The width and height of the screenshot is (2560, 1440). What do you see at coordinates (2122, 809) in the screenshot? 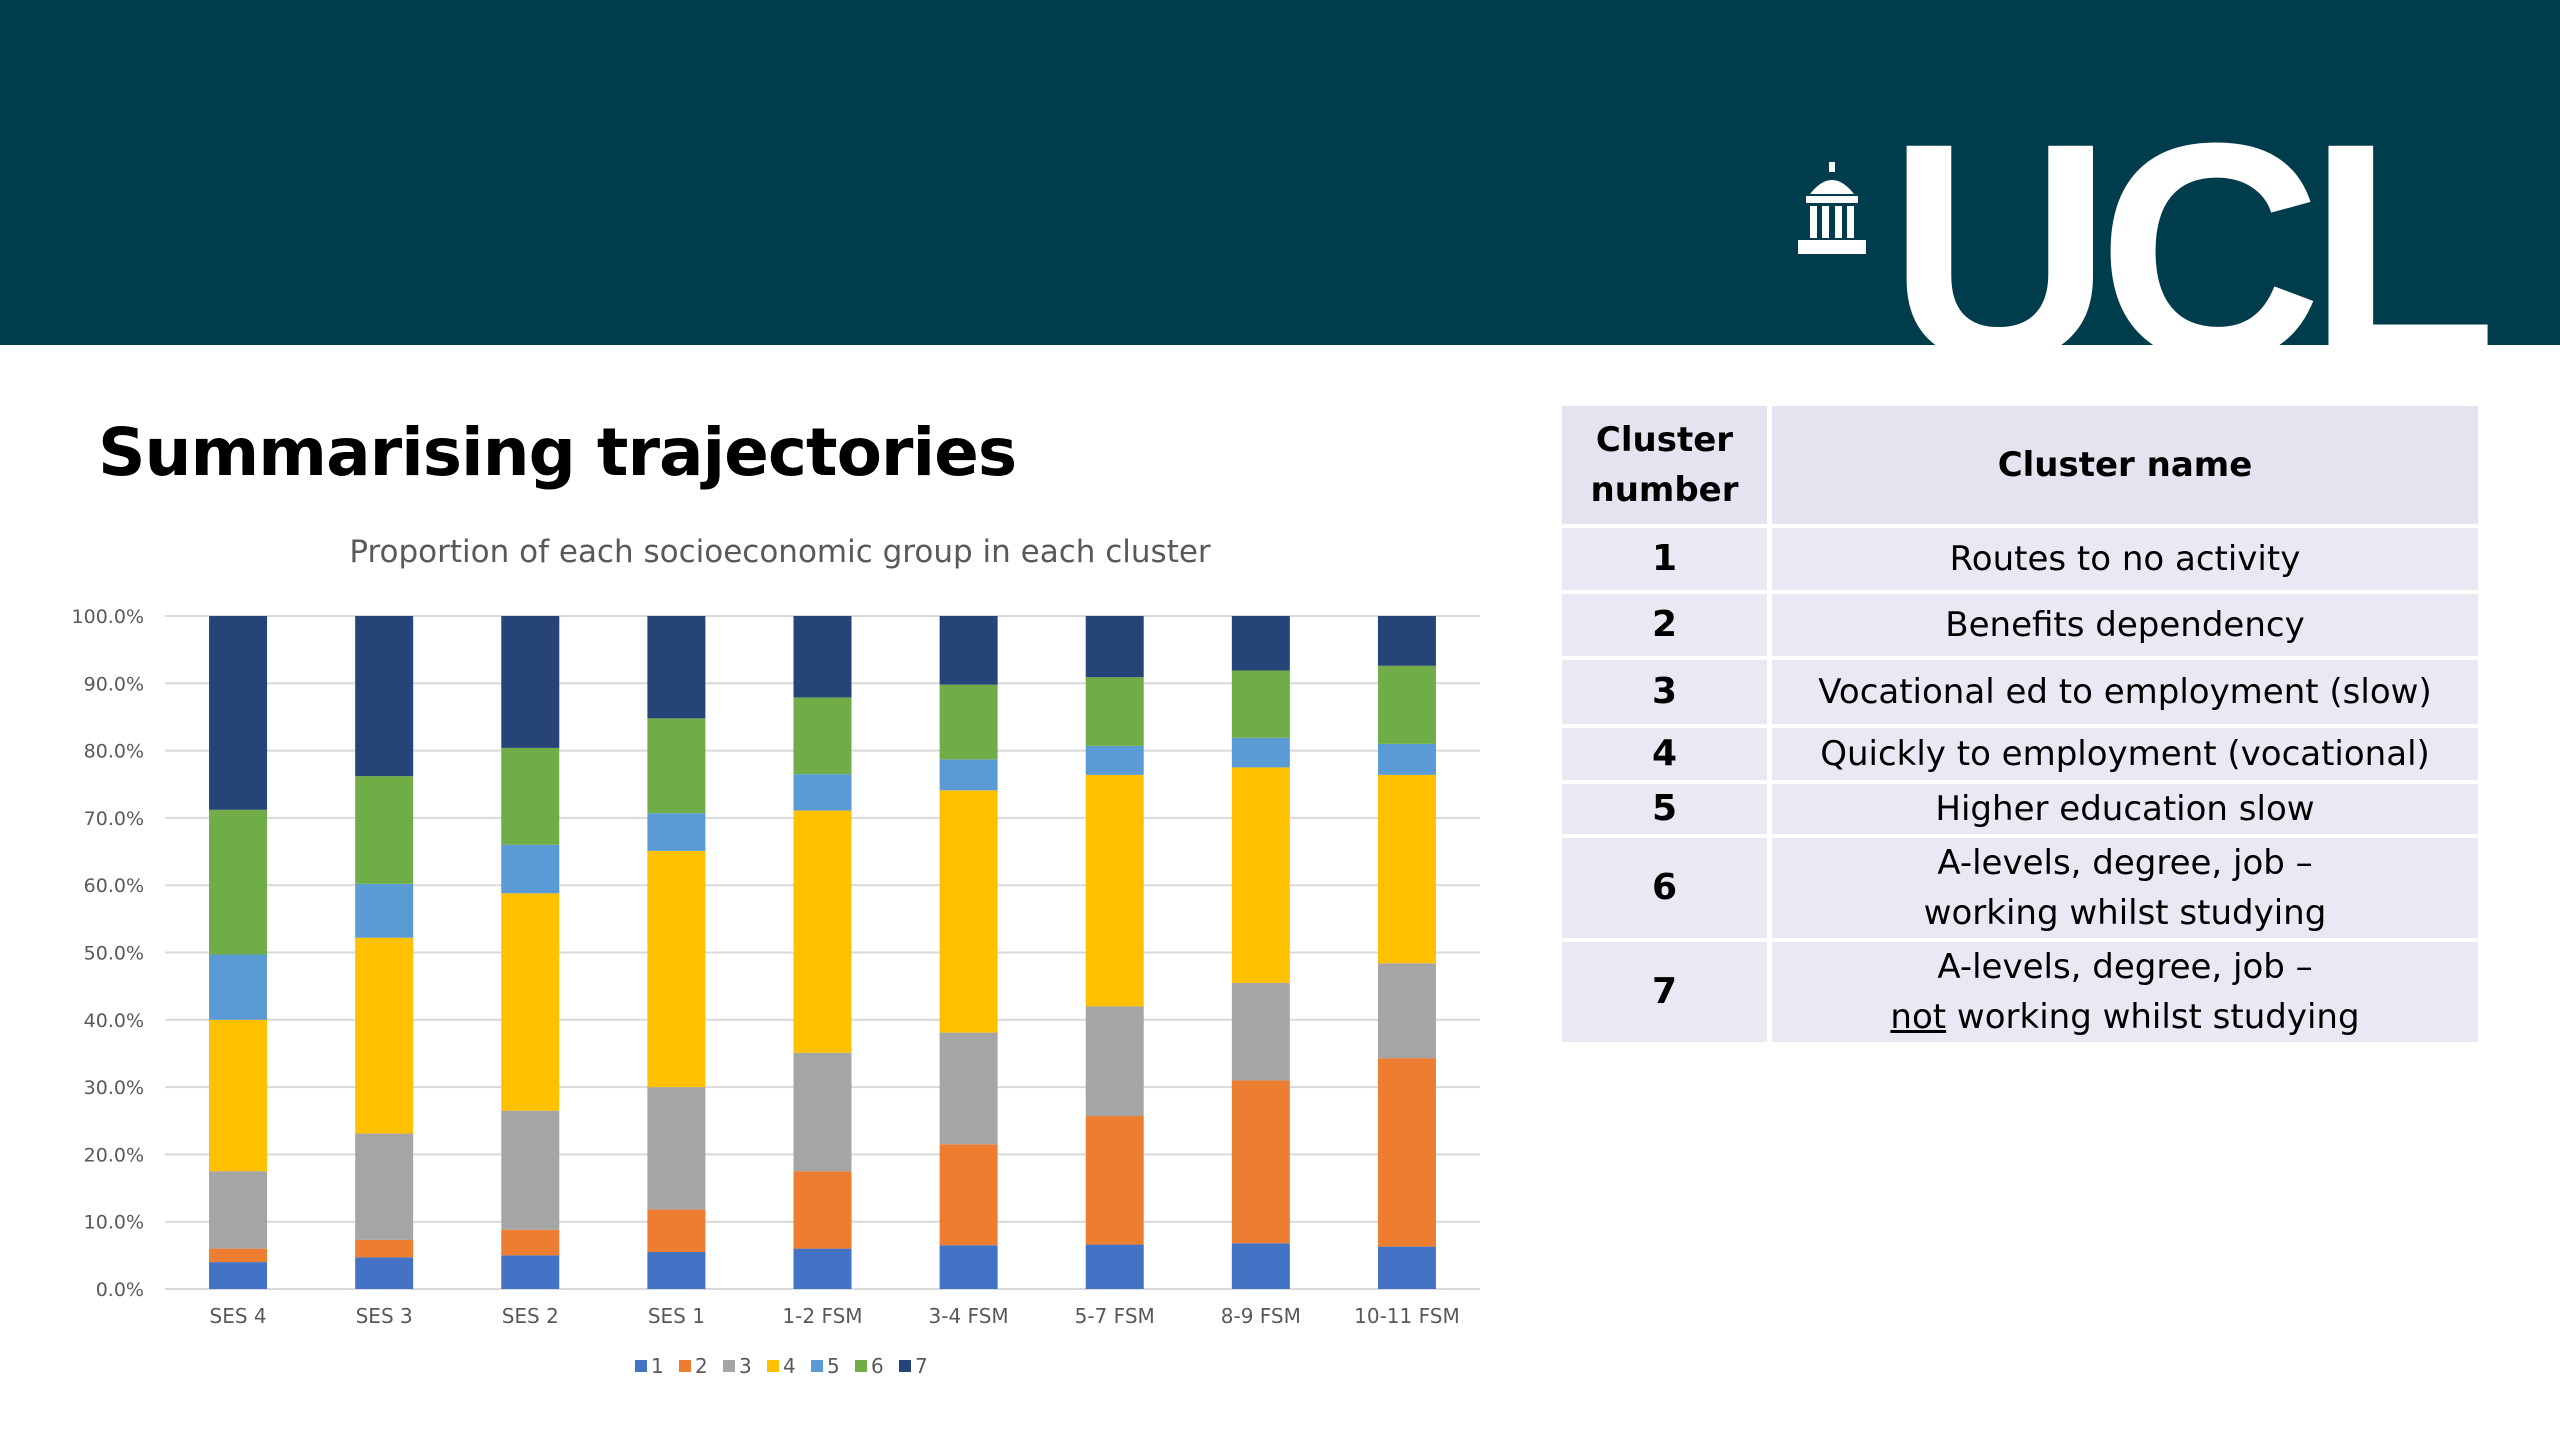
I see `cluster-name: Higher education slow` at bounding box center [2122, 809].